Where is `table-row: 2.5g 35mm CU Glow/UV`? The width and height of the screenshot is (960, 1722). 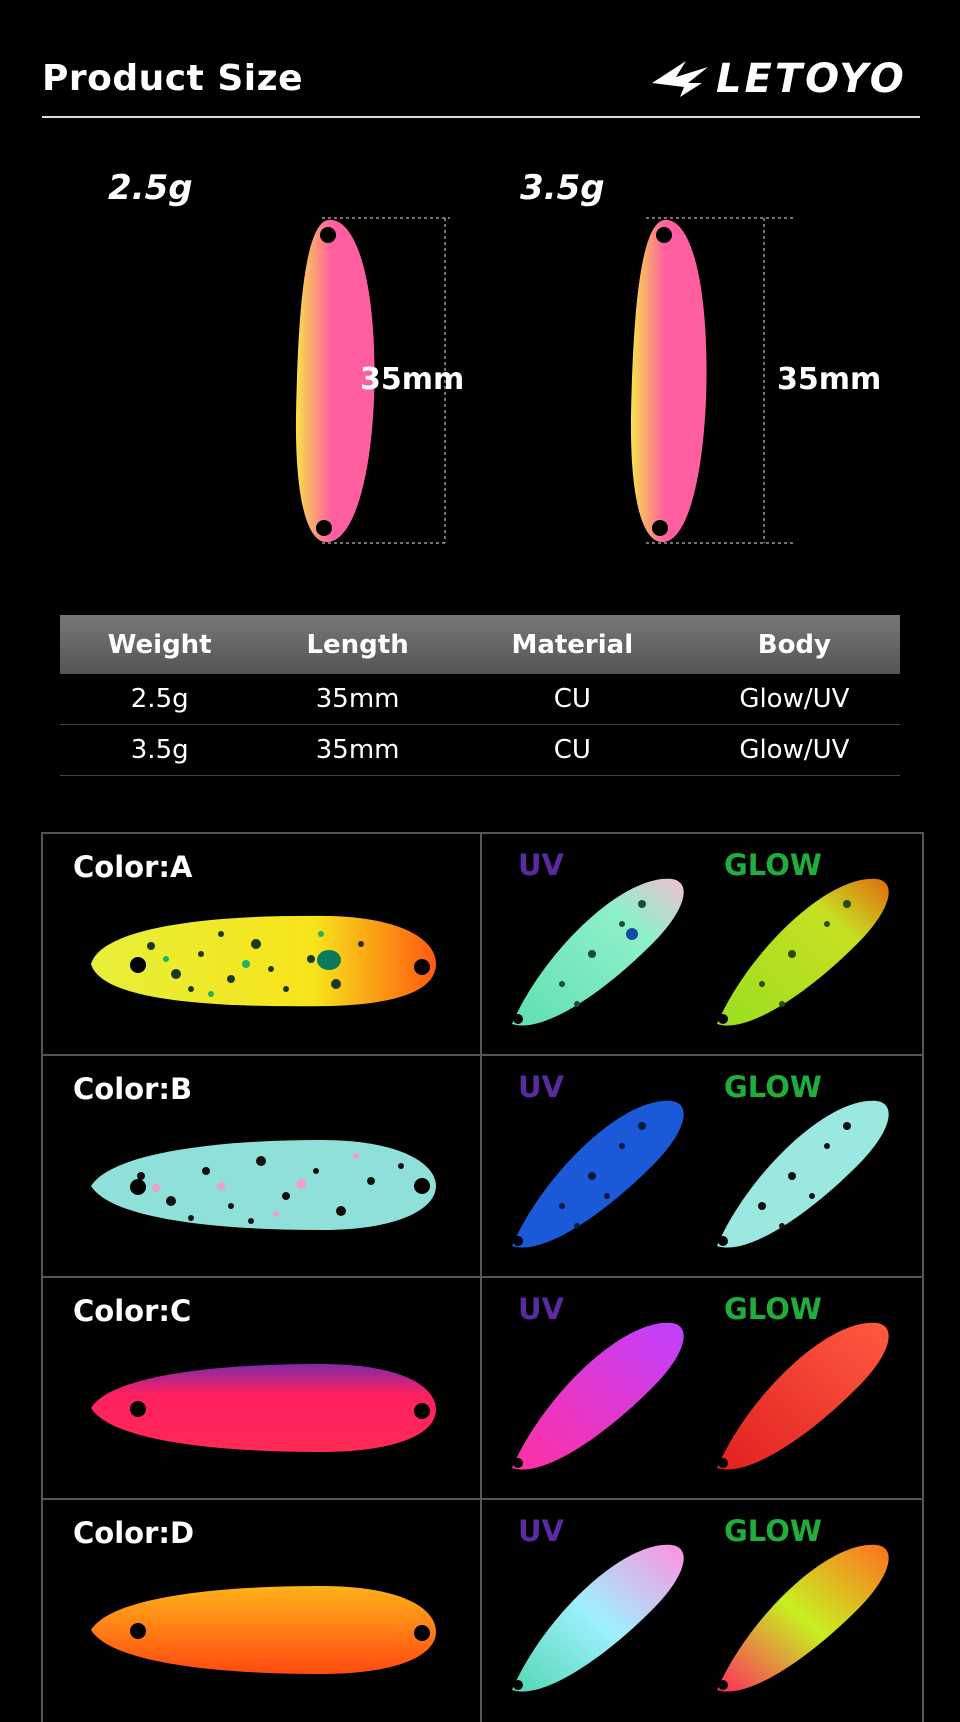 table-row: 2.5g 35mm CU Glow/UV is located at coordinates (480, 699).